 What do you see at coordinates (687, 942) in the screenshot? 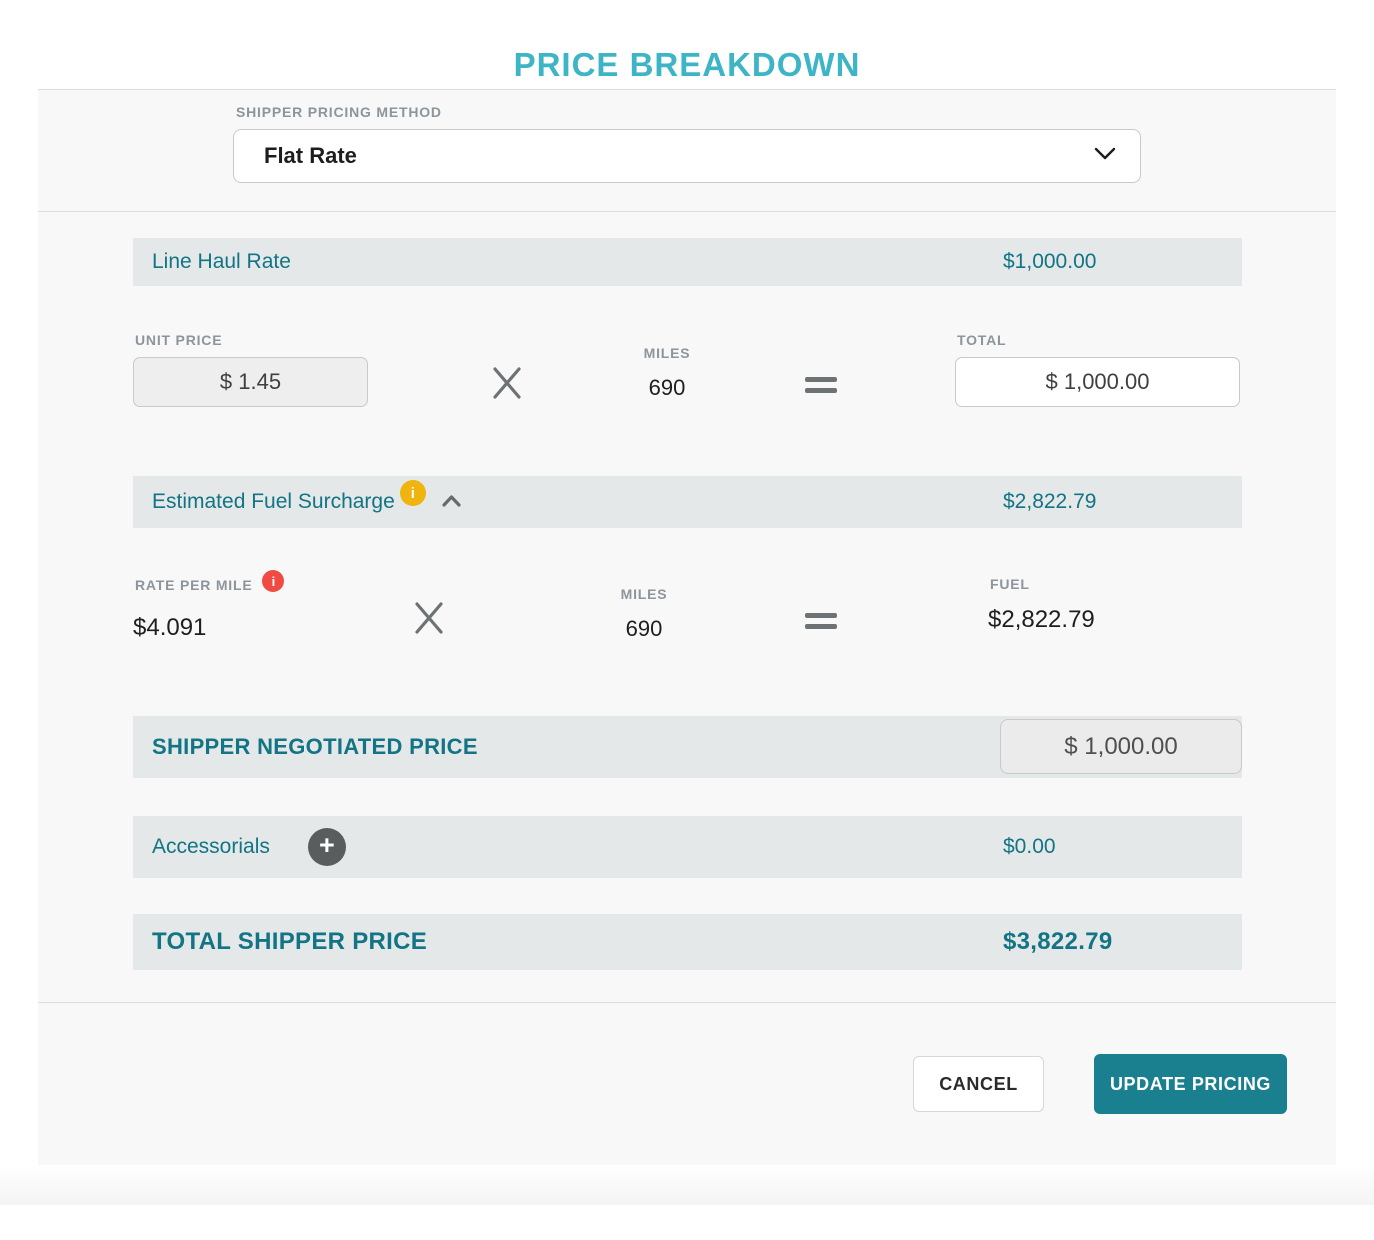
I see `total-shipper-price-row: TOTAL SHIPPER PRICE $3,822.79` at bounding box center [687, 942].